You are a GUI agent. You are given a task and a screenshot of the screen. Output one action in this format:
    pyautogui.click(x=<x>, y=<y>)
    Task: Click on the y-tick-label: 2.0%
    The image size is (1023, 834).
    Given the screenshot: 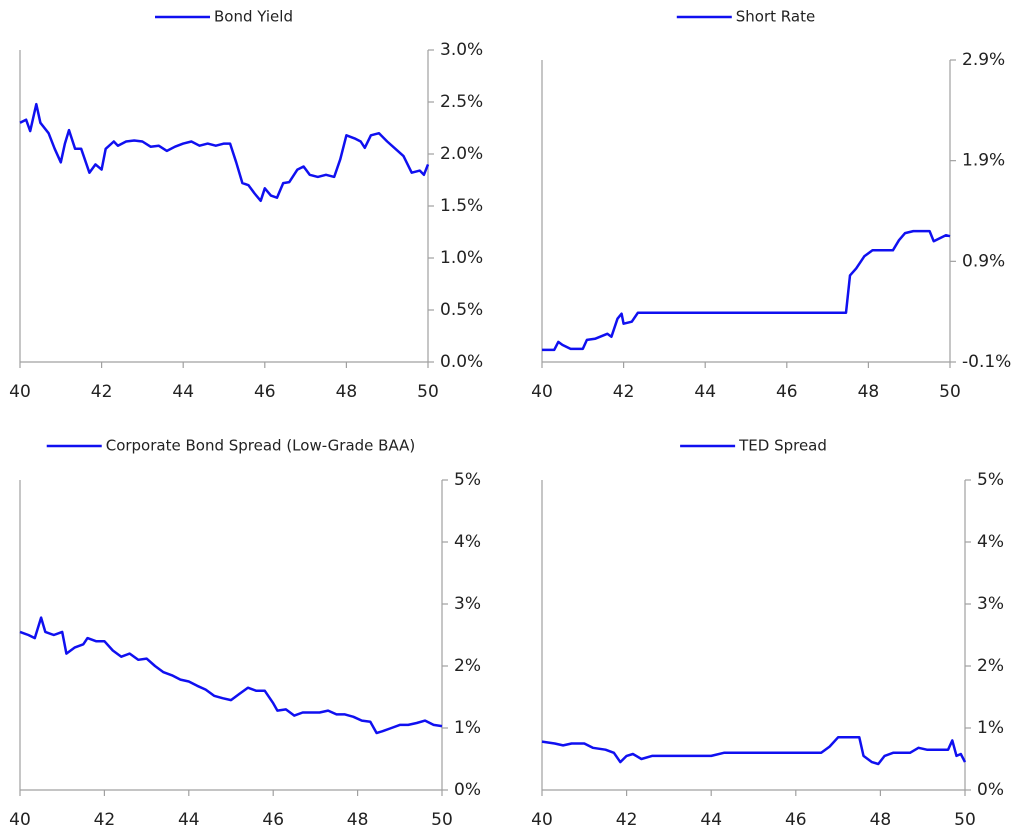 What is the action you would take?
    pyautogui.click(x=461, y=154)
    